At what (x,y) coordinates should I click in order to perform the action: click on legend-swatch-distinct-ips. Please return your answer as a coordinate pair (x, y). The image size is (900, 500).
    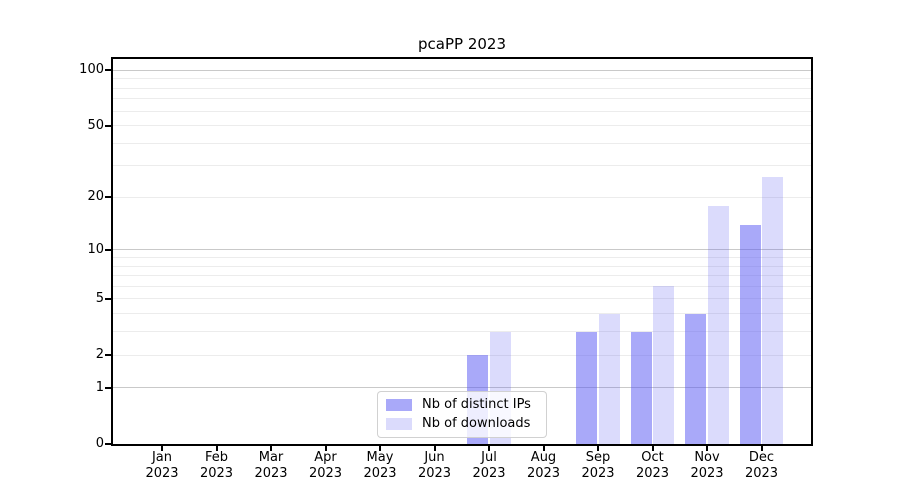
    Looking at the image, I should click on (399, 404).